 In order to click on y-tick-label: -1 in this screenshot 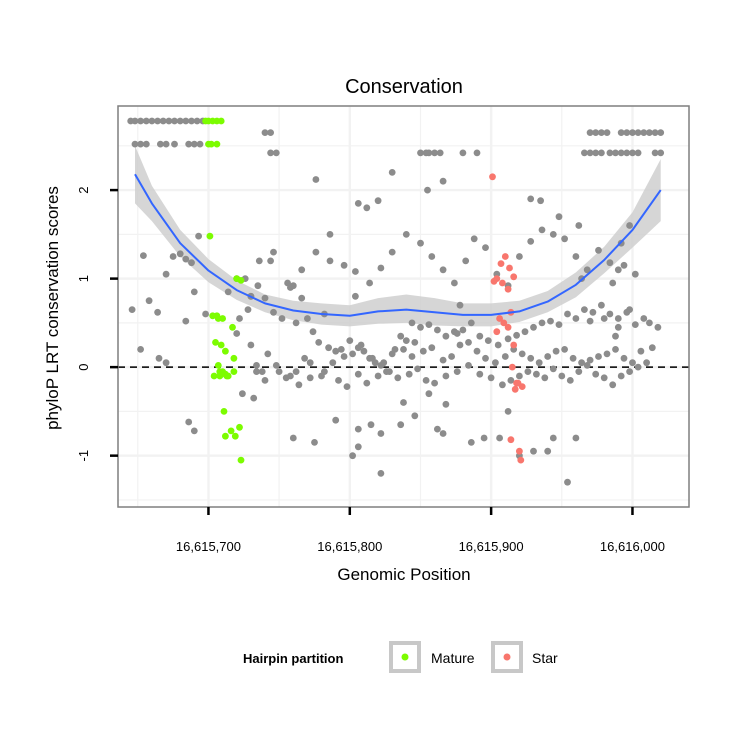, I will do `click(83, 456)`.